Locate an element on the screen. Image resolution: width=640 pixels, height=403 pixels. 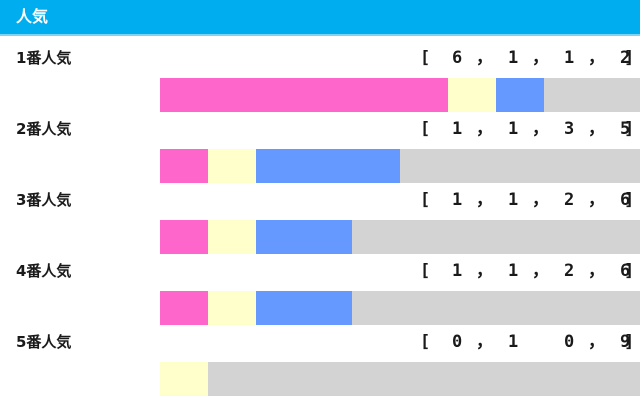
record-v1: 0 is located at coordinates (457, 342).